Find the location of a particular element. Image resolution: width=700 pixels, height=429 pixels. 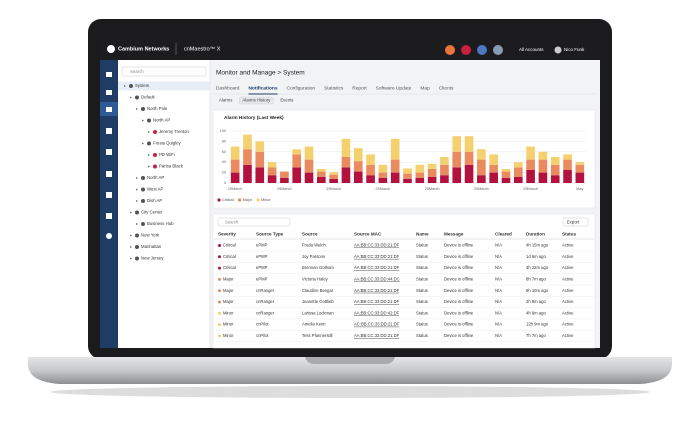

breadcrumb: Monitor and Manage > System is located at coordinates (260, 73).